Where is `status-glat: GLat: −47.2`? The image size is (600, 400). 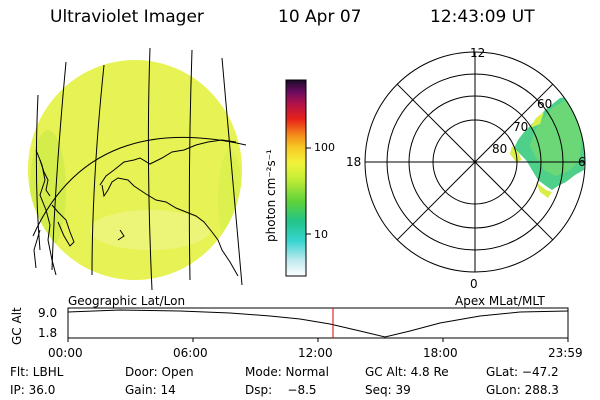
status-glat: GLat: −47.2 is located at coordinates (522, 372).